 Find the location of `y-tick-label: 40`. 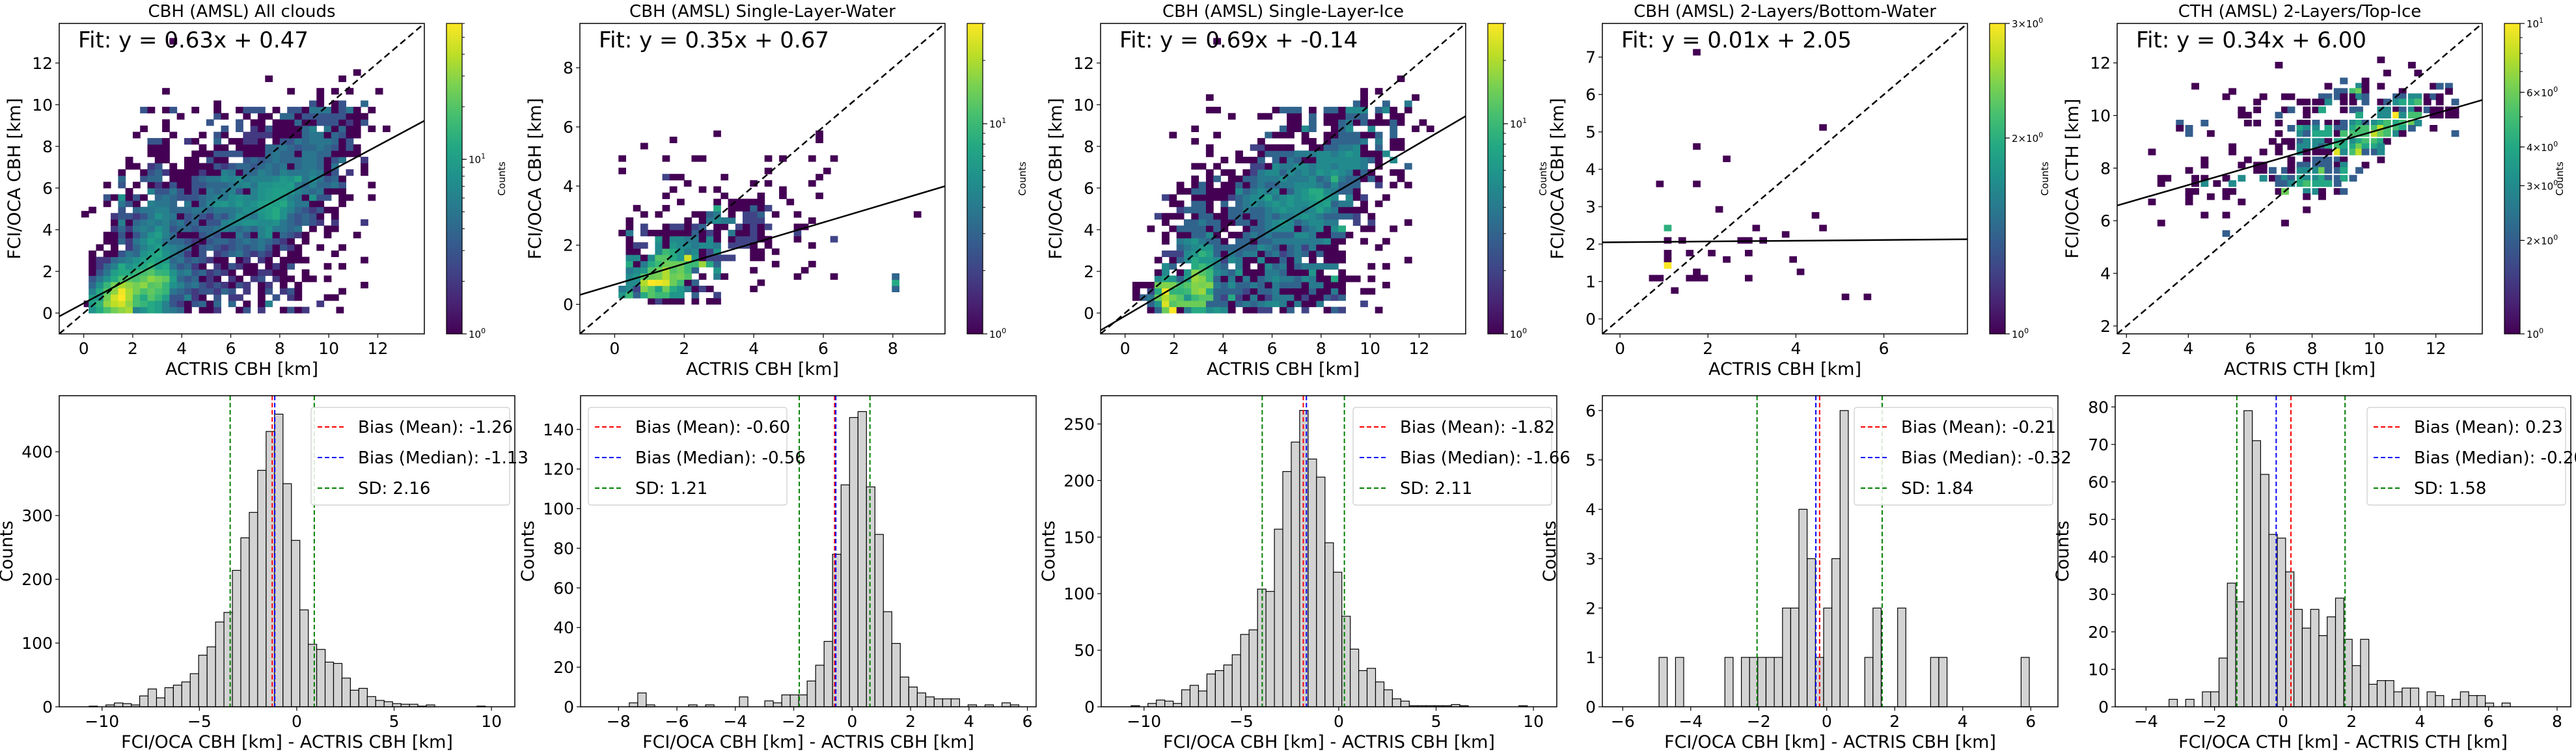

y-tick-label: 40 is located at coordinates (2099, 557).